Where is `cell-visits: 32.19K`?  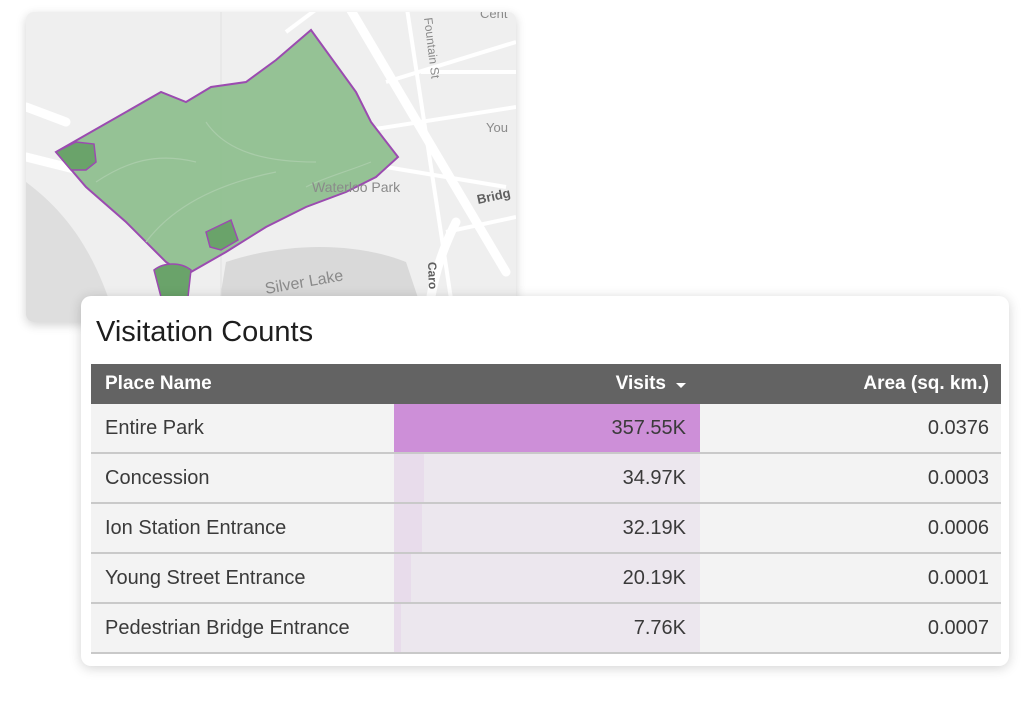 cell-visits: 32.19K is located at coordinates (547, 528).